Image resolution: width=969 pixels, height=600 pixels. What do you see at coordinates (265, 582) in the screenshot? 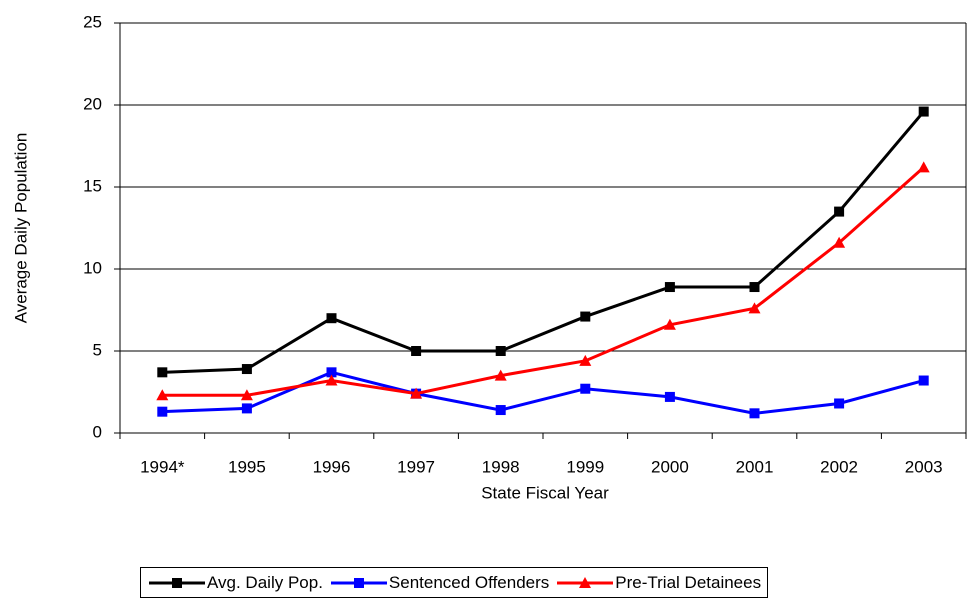
I see `legend-label: Avg. Daily Pop.` at bounding box center [265, 582].